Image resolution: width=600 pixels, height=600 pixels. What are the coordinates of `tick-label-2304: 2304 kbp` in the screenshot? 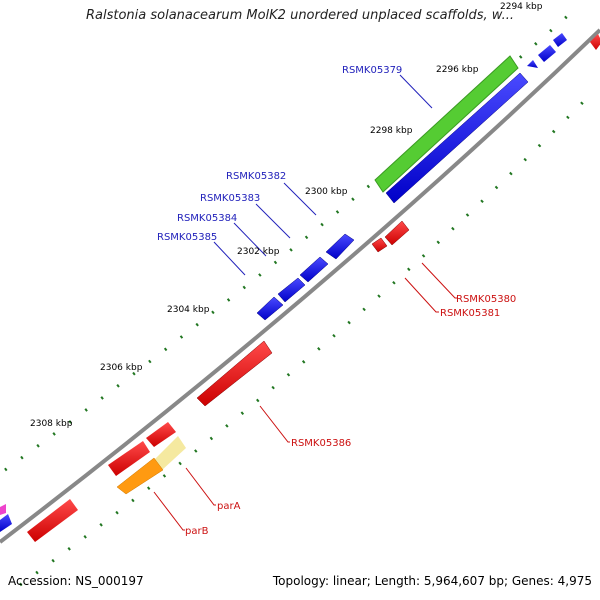 It's located at (188, 310).